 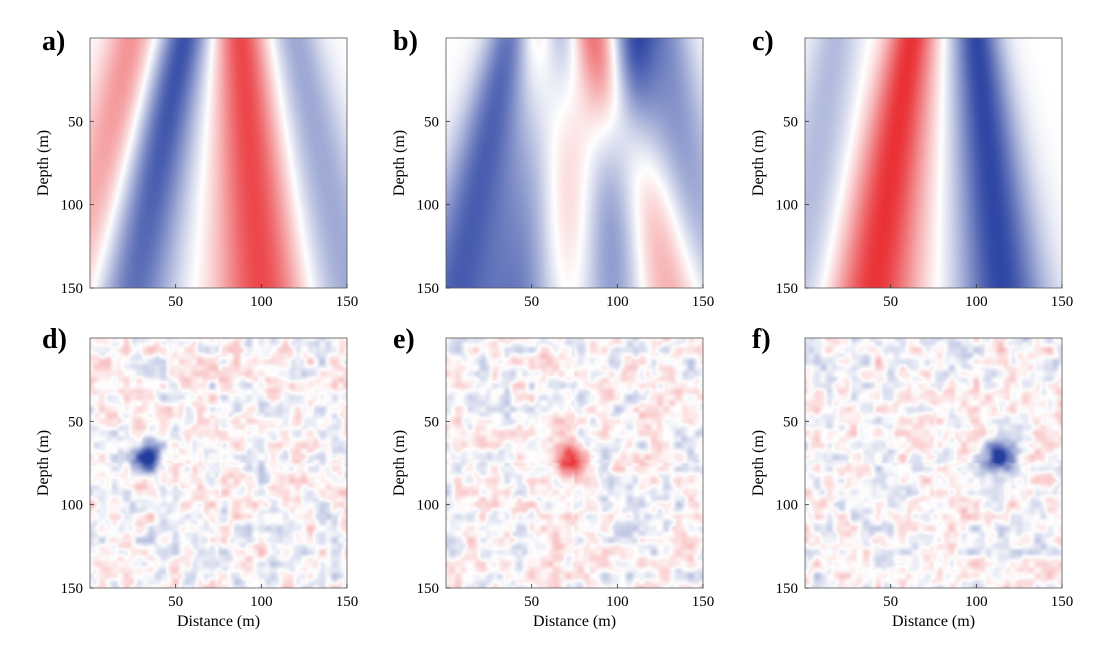 I want to click on panel-a: a) 50 100 150 50 100 150 Depth (m), so click(x=196, y=168).